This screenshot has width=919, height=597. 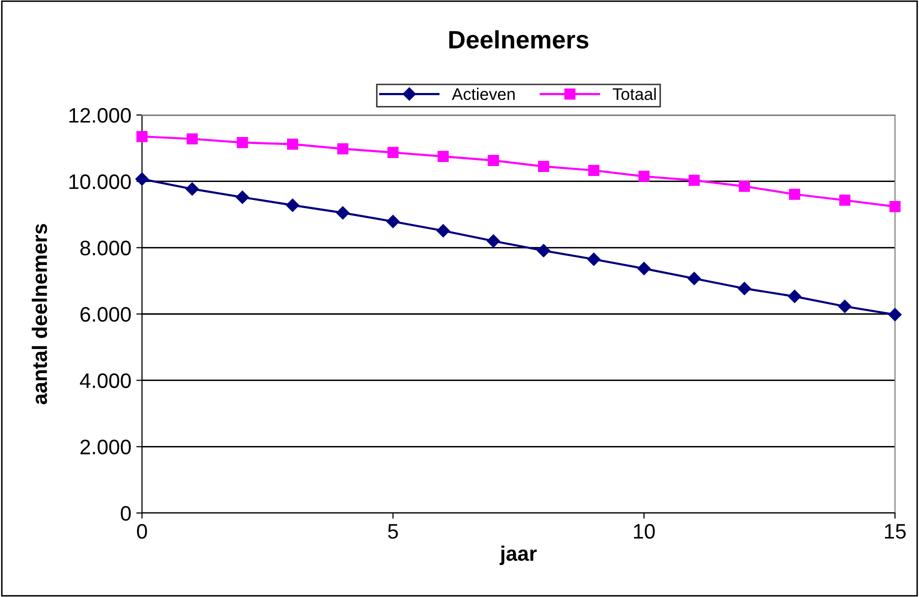 I want to click on y-axis-title: aantal deelnemers, so click(x=40, y=314).